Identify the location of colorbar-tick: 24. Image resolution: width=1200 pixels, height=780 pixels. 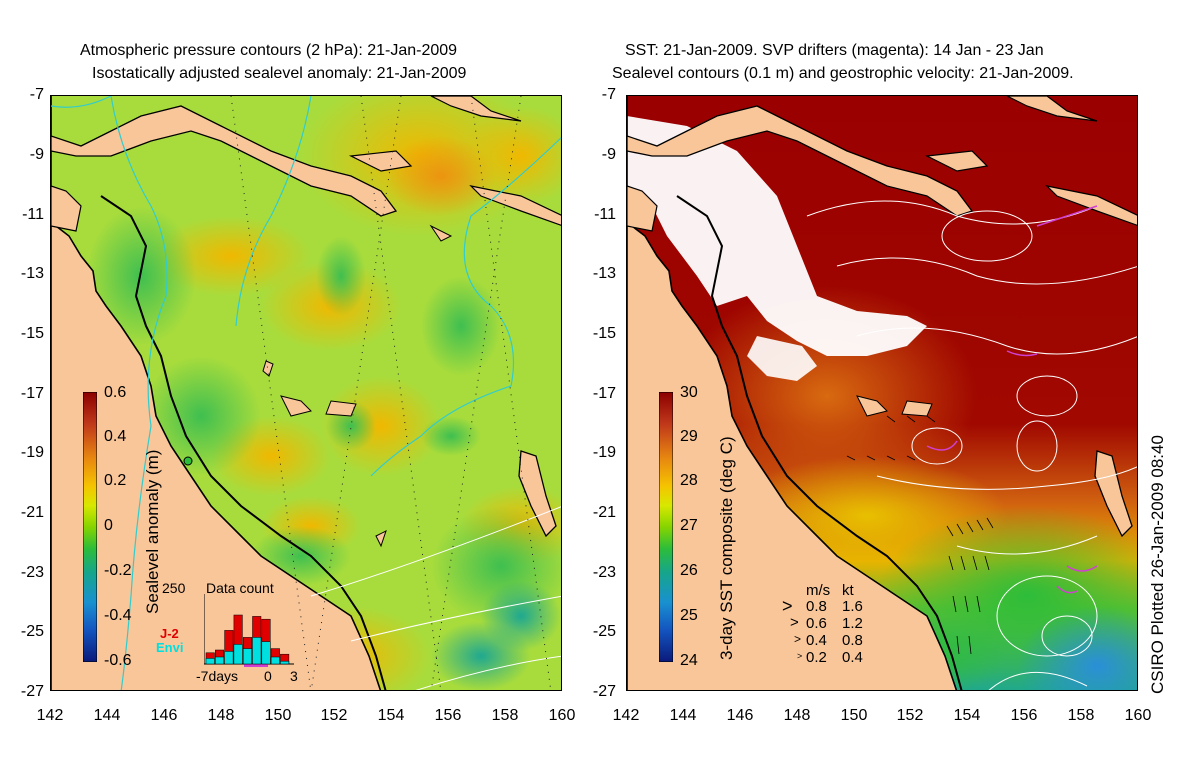
(689, 660).